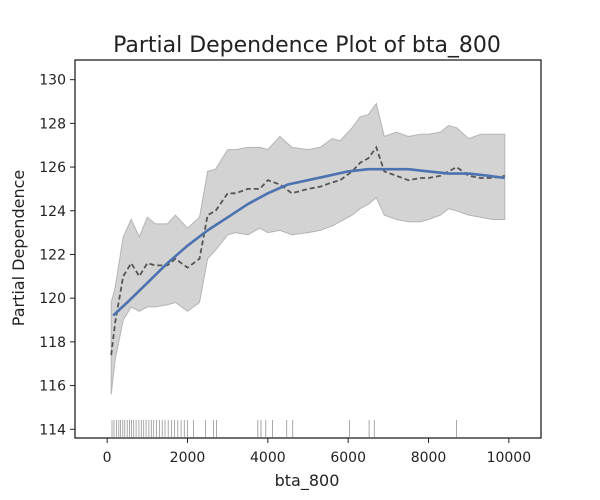  What do you see at coordinates (509, 458) in the screenshot?
I see `x-tick-label: 10000` at bounding box center [509, 458].